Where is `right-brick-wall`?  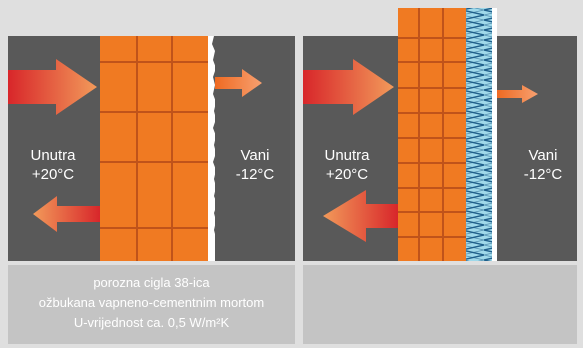
right-brick-wall is located at coordinates (432, 134).